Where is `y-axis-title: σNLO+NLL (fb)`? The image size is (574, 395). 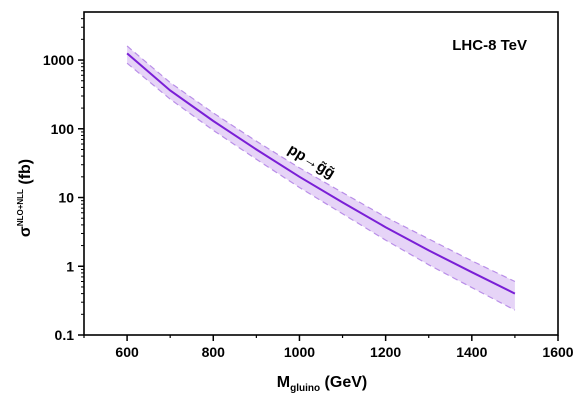 y-axis-title: σNLO+NLL (fb) is located at coordinates (25, 198).